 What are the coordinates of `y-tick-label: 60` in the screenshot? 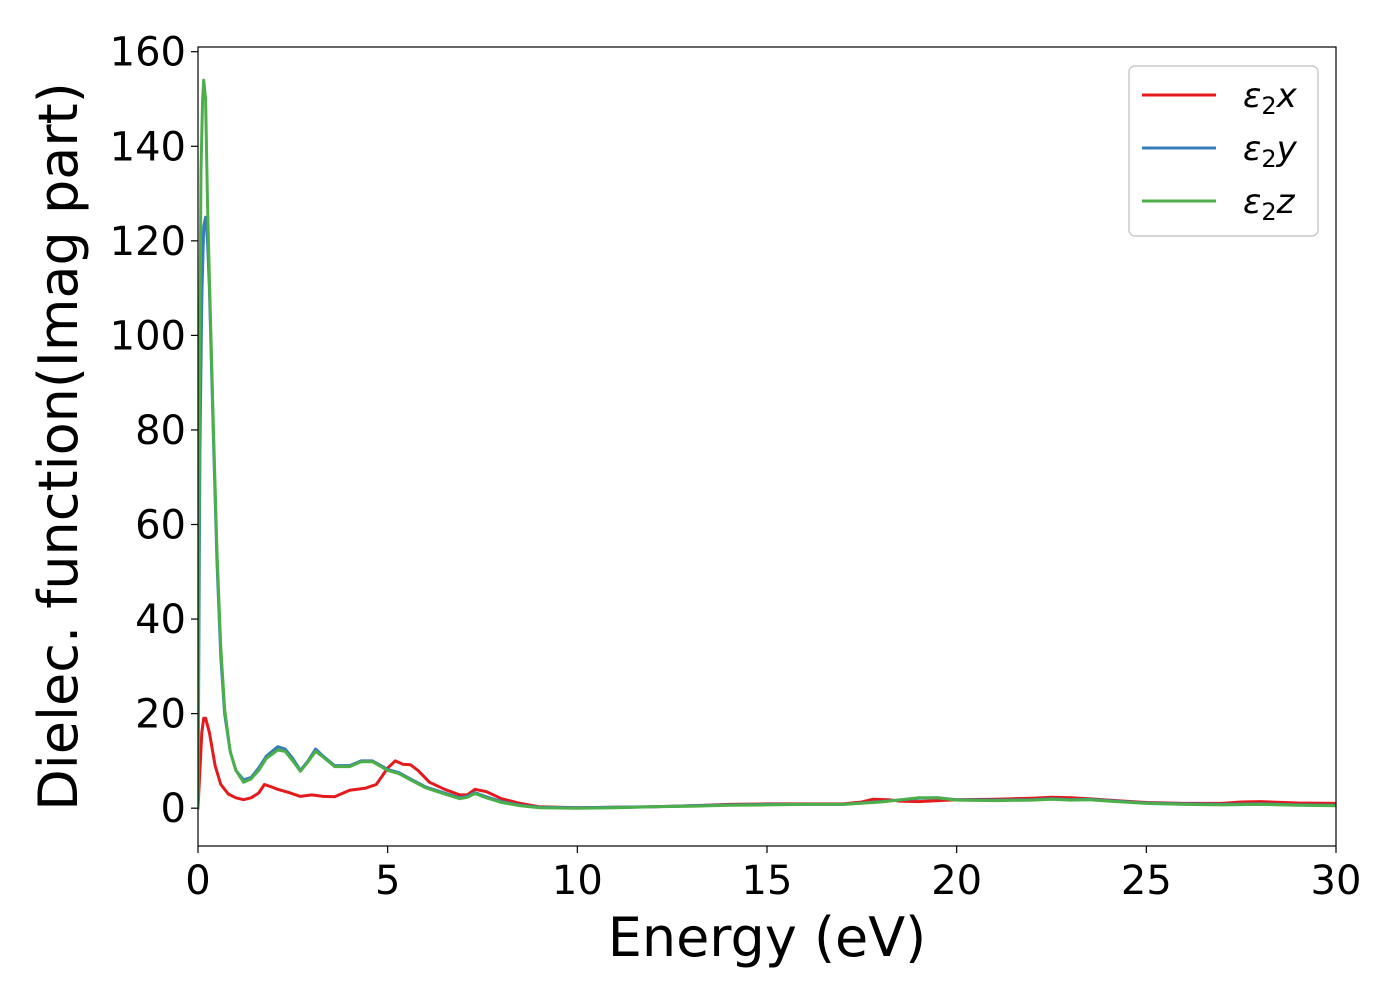 It's located at (160, 526).